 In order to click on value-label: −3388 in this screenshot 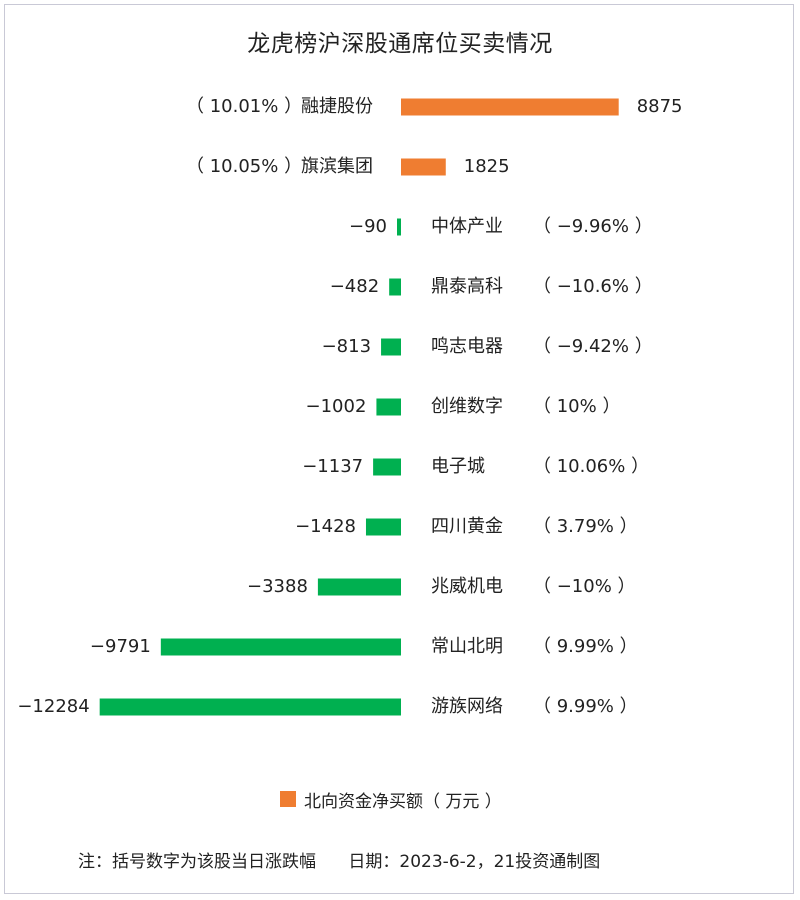, I will do `click(277, 586)`.